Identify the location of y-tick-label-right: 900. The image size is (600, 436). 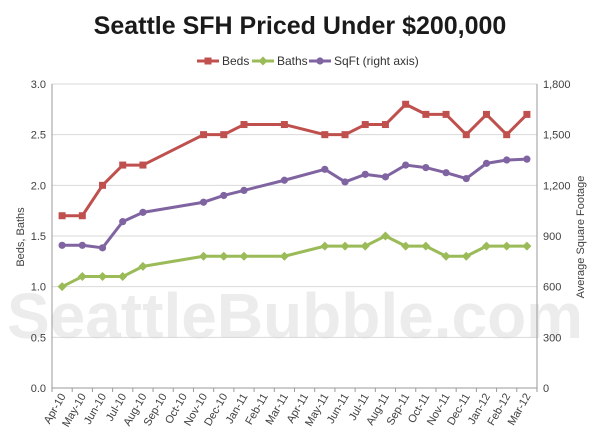
(552, 237).